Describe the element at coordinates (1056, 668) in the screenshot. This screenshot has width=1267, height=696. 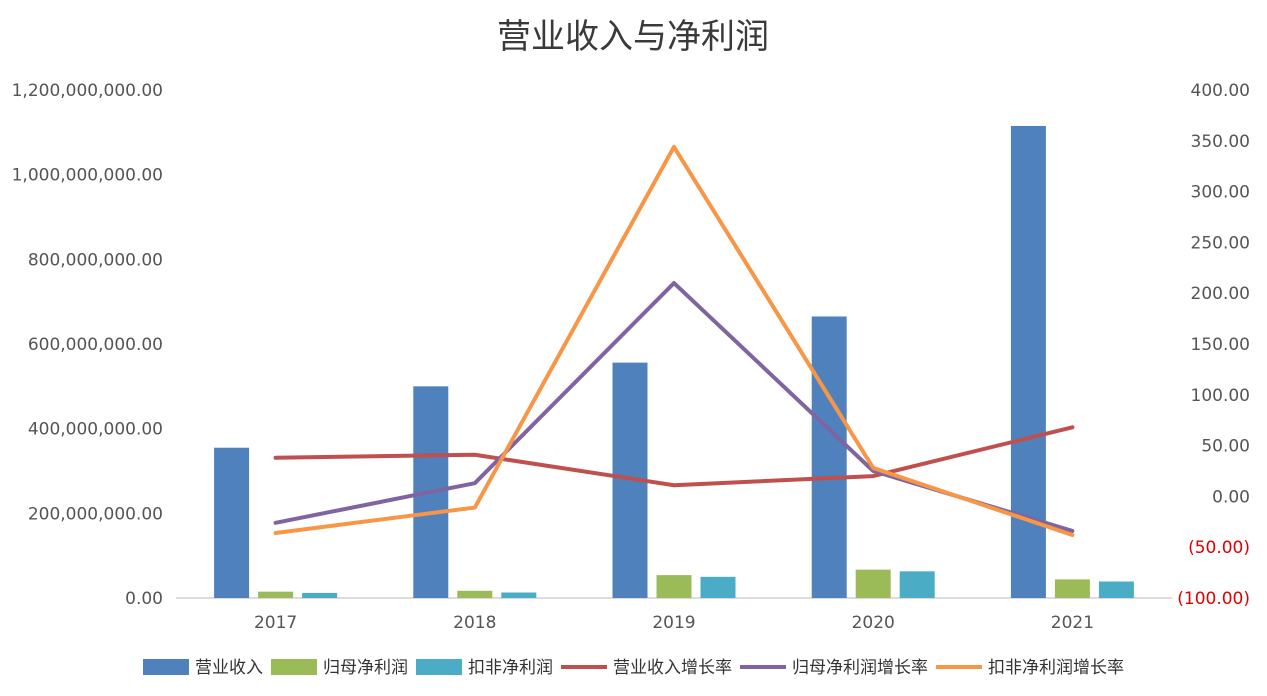
I see `legend-label: 扣非净利润增长率` at that location.